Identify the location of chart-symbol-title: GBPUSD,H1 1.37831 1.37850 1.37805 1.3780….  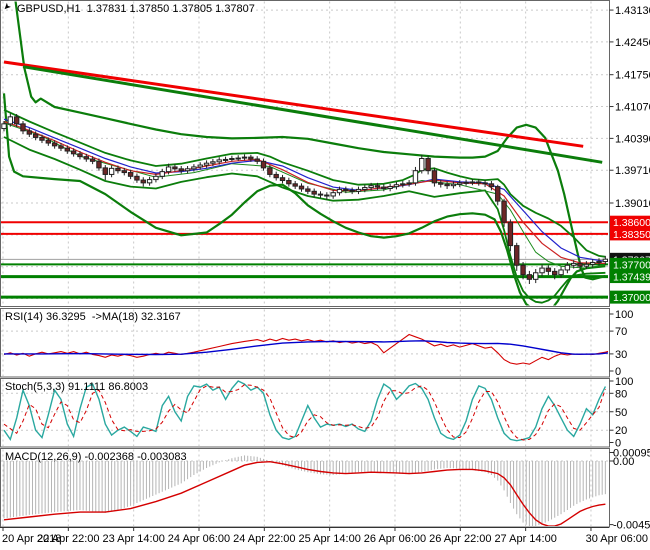
(136, 9).